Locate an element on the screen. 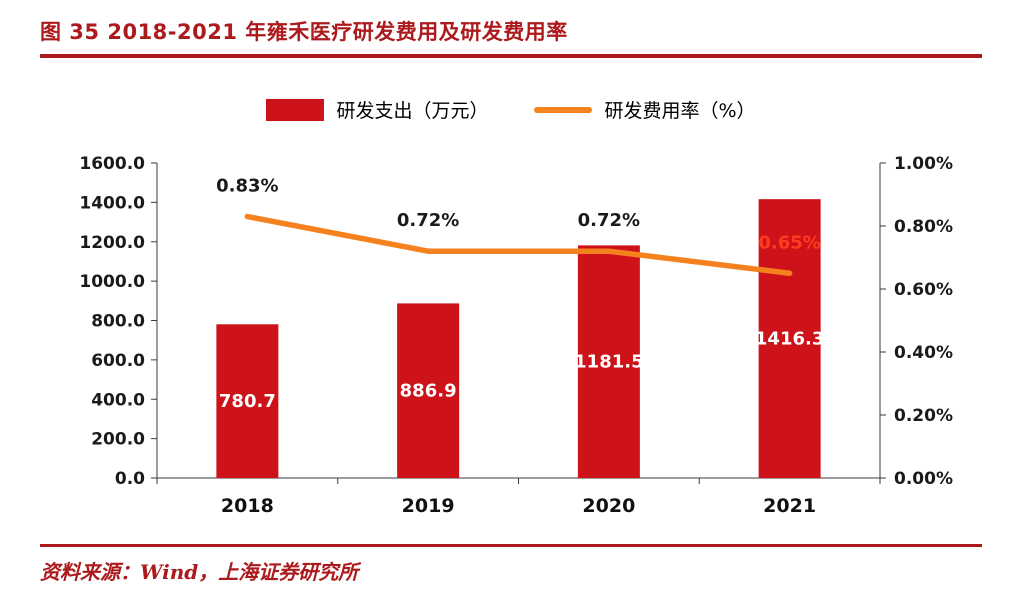 The width and height of the screenshot is (1022, 606). right-axis-tick-label: 1.00% is located at coordinates (923, 164).